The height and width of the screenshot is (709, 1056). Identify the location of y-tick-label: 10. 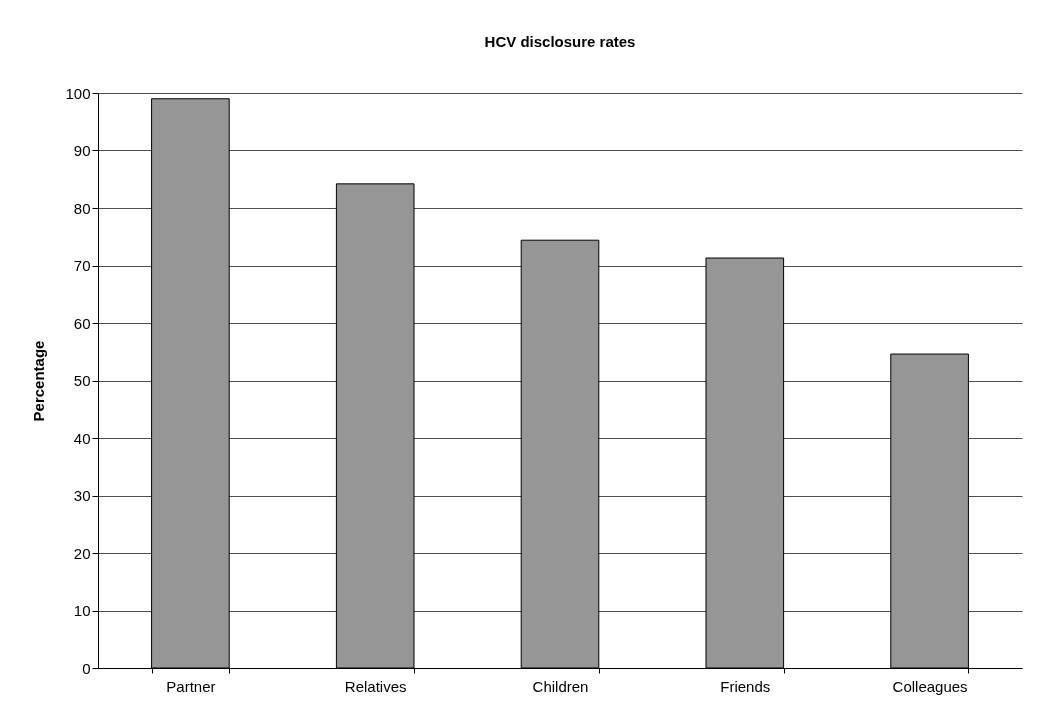
(82, 610).